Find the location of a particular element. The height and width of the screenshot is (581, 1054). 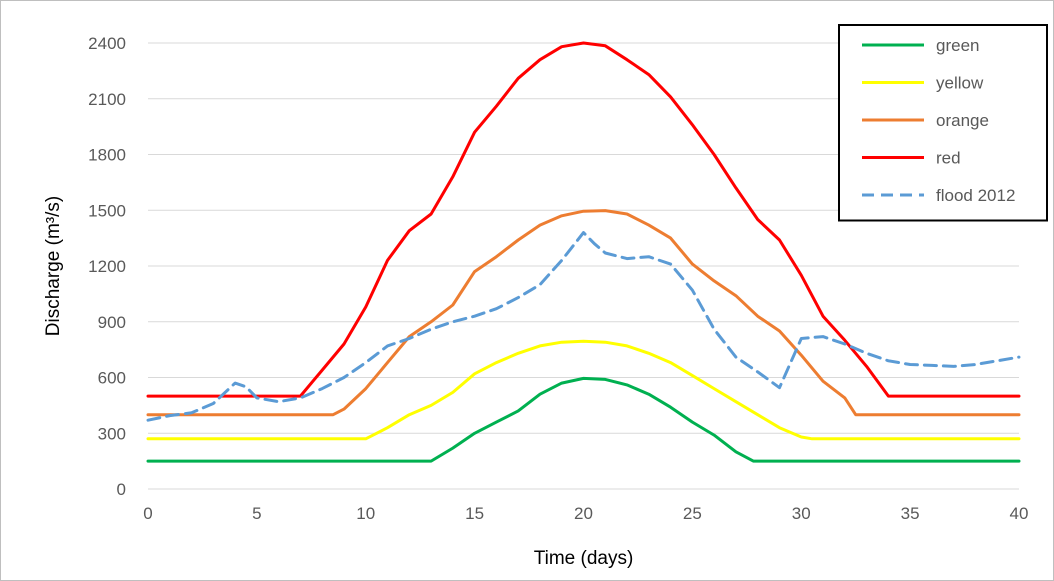

legend: green yellow orange red flood 2012 is located at coordinates (943, 123).